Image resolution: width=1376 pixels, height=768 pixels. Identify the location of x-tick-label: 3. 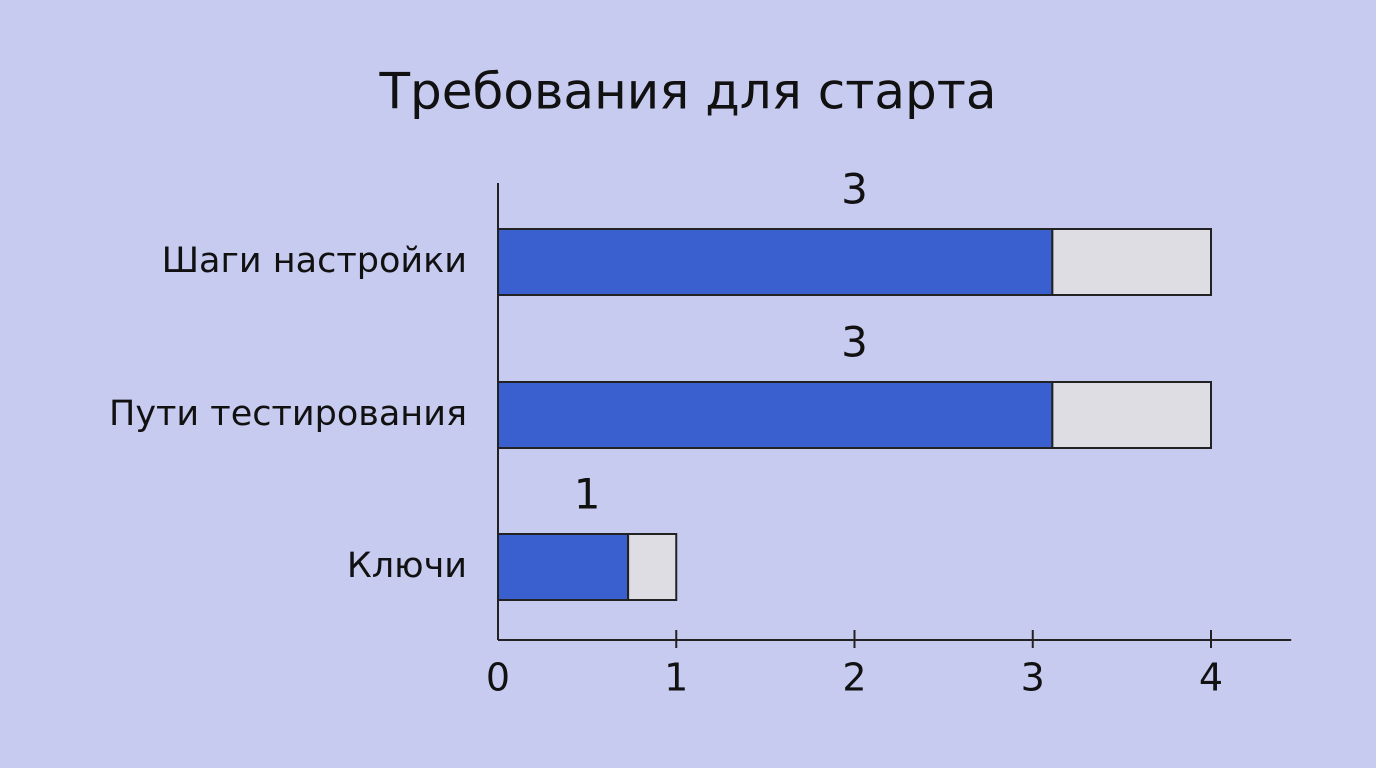
(1033, 678).